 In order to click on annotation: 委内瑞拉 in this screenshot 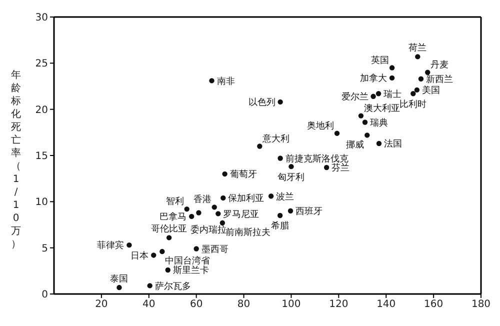, I will do `click(208, 230)`.